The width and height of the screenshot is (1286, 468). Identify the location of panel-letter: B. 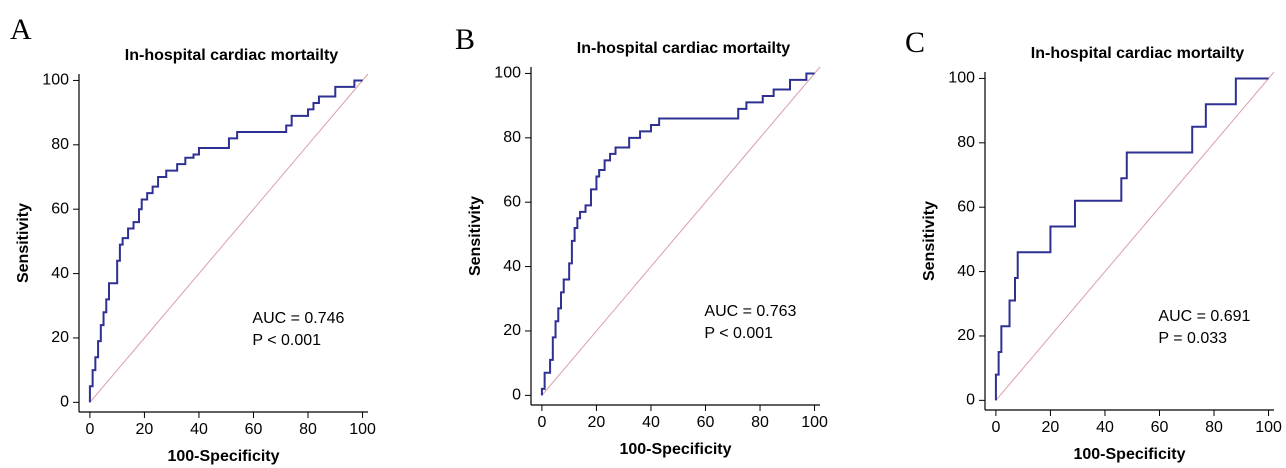
(465, 39).